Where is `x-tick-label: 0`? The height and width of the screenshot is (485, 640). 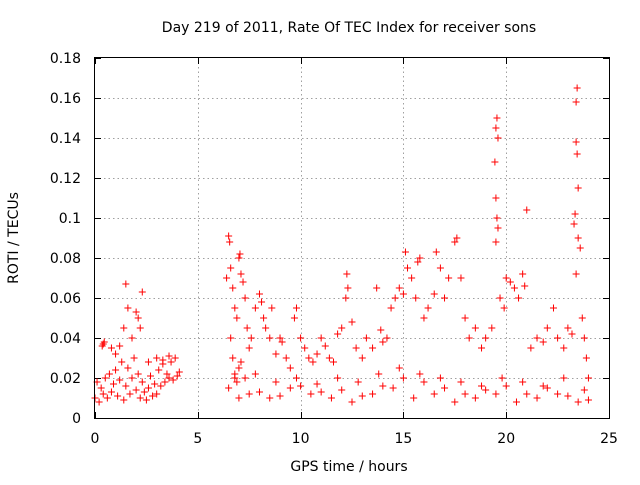 x-tick-label: 0 is located at coordinates (95, 439).